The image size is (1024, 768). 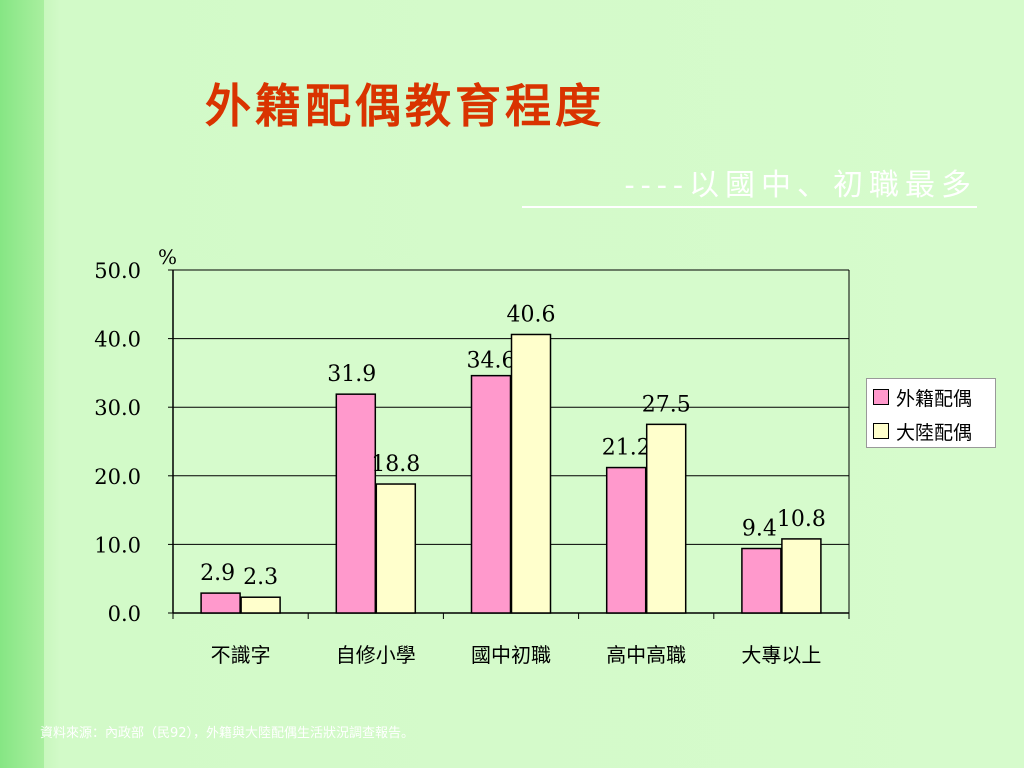 I want to click on data-label: 2.3, so click(x=260, y=577).